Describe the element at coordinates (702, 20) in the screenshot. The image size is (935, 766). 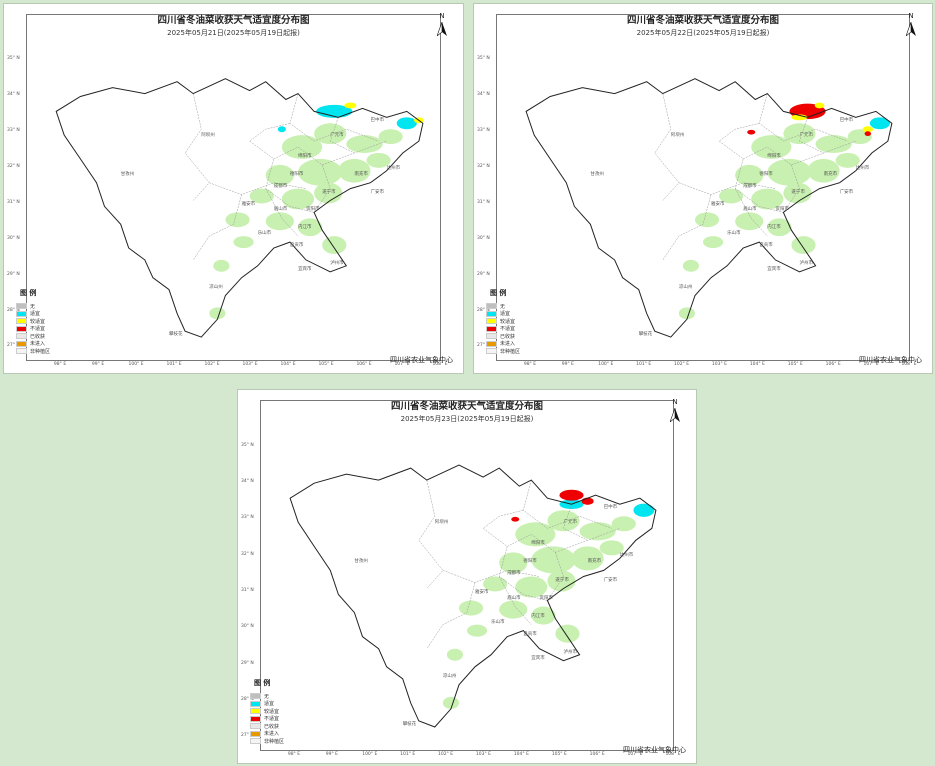
I see `map-title: 四川省冬油菜收获天气适宜度分布图` at that location.